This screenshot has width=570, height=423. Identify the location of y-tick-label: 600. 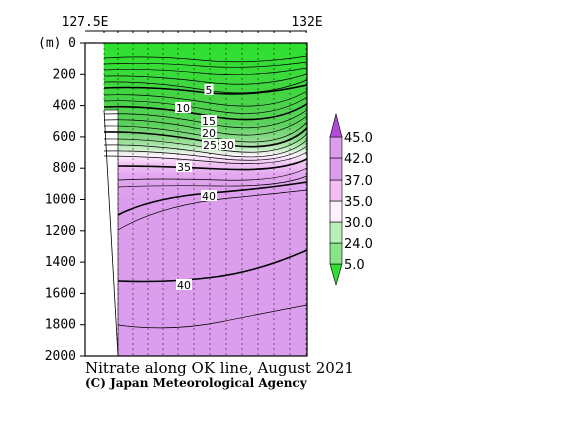
(64, 137).